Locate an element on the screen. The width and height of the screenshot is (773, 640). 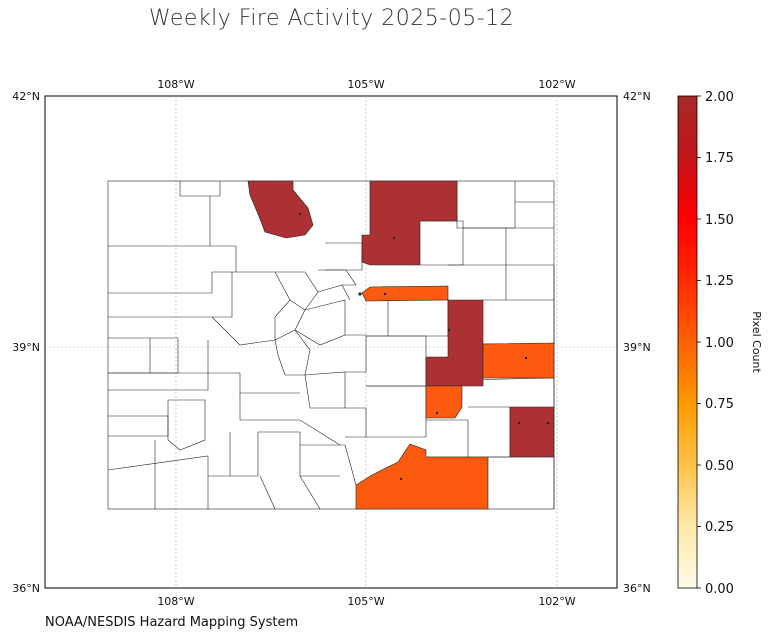
colorbar-tick-label: 2.00 is located at coordinates (719, 97).